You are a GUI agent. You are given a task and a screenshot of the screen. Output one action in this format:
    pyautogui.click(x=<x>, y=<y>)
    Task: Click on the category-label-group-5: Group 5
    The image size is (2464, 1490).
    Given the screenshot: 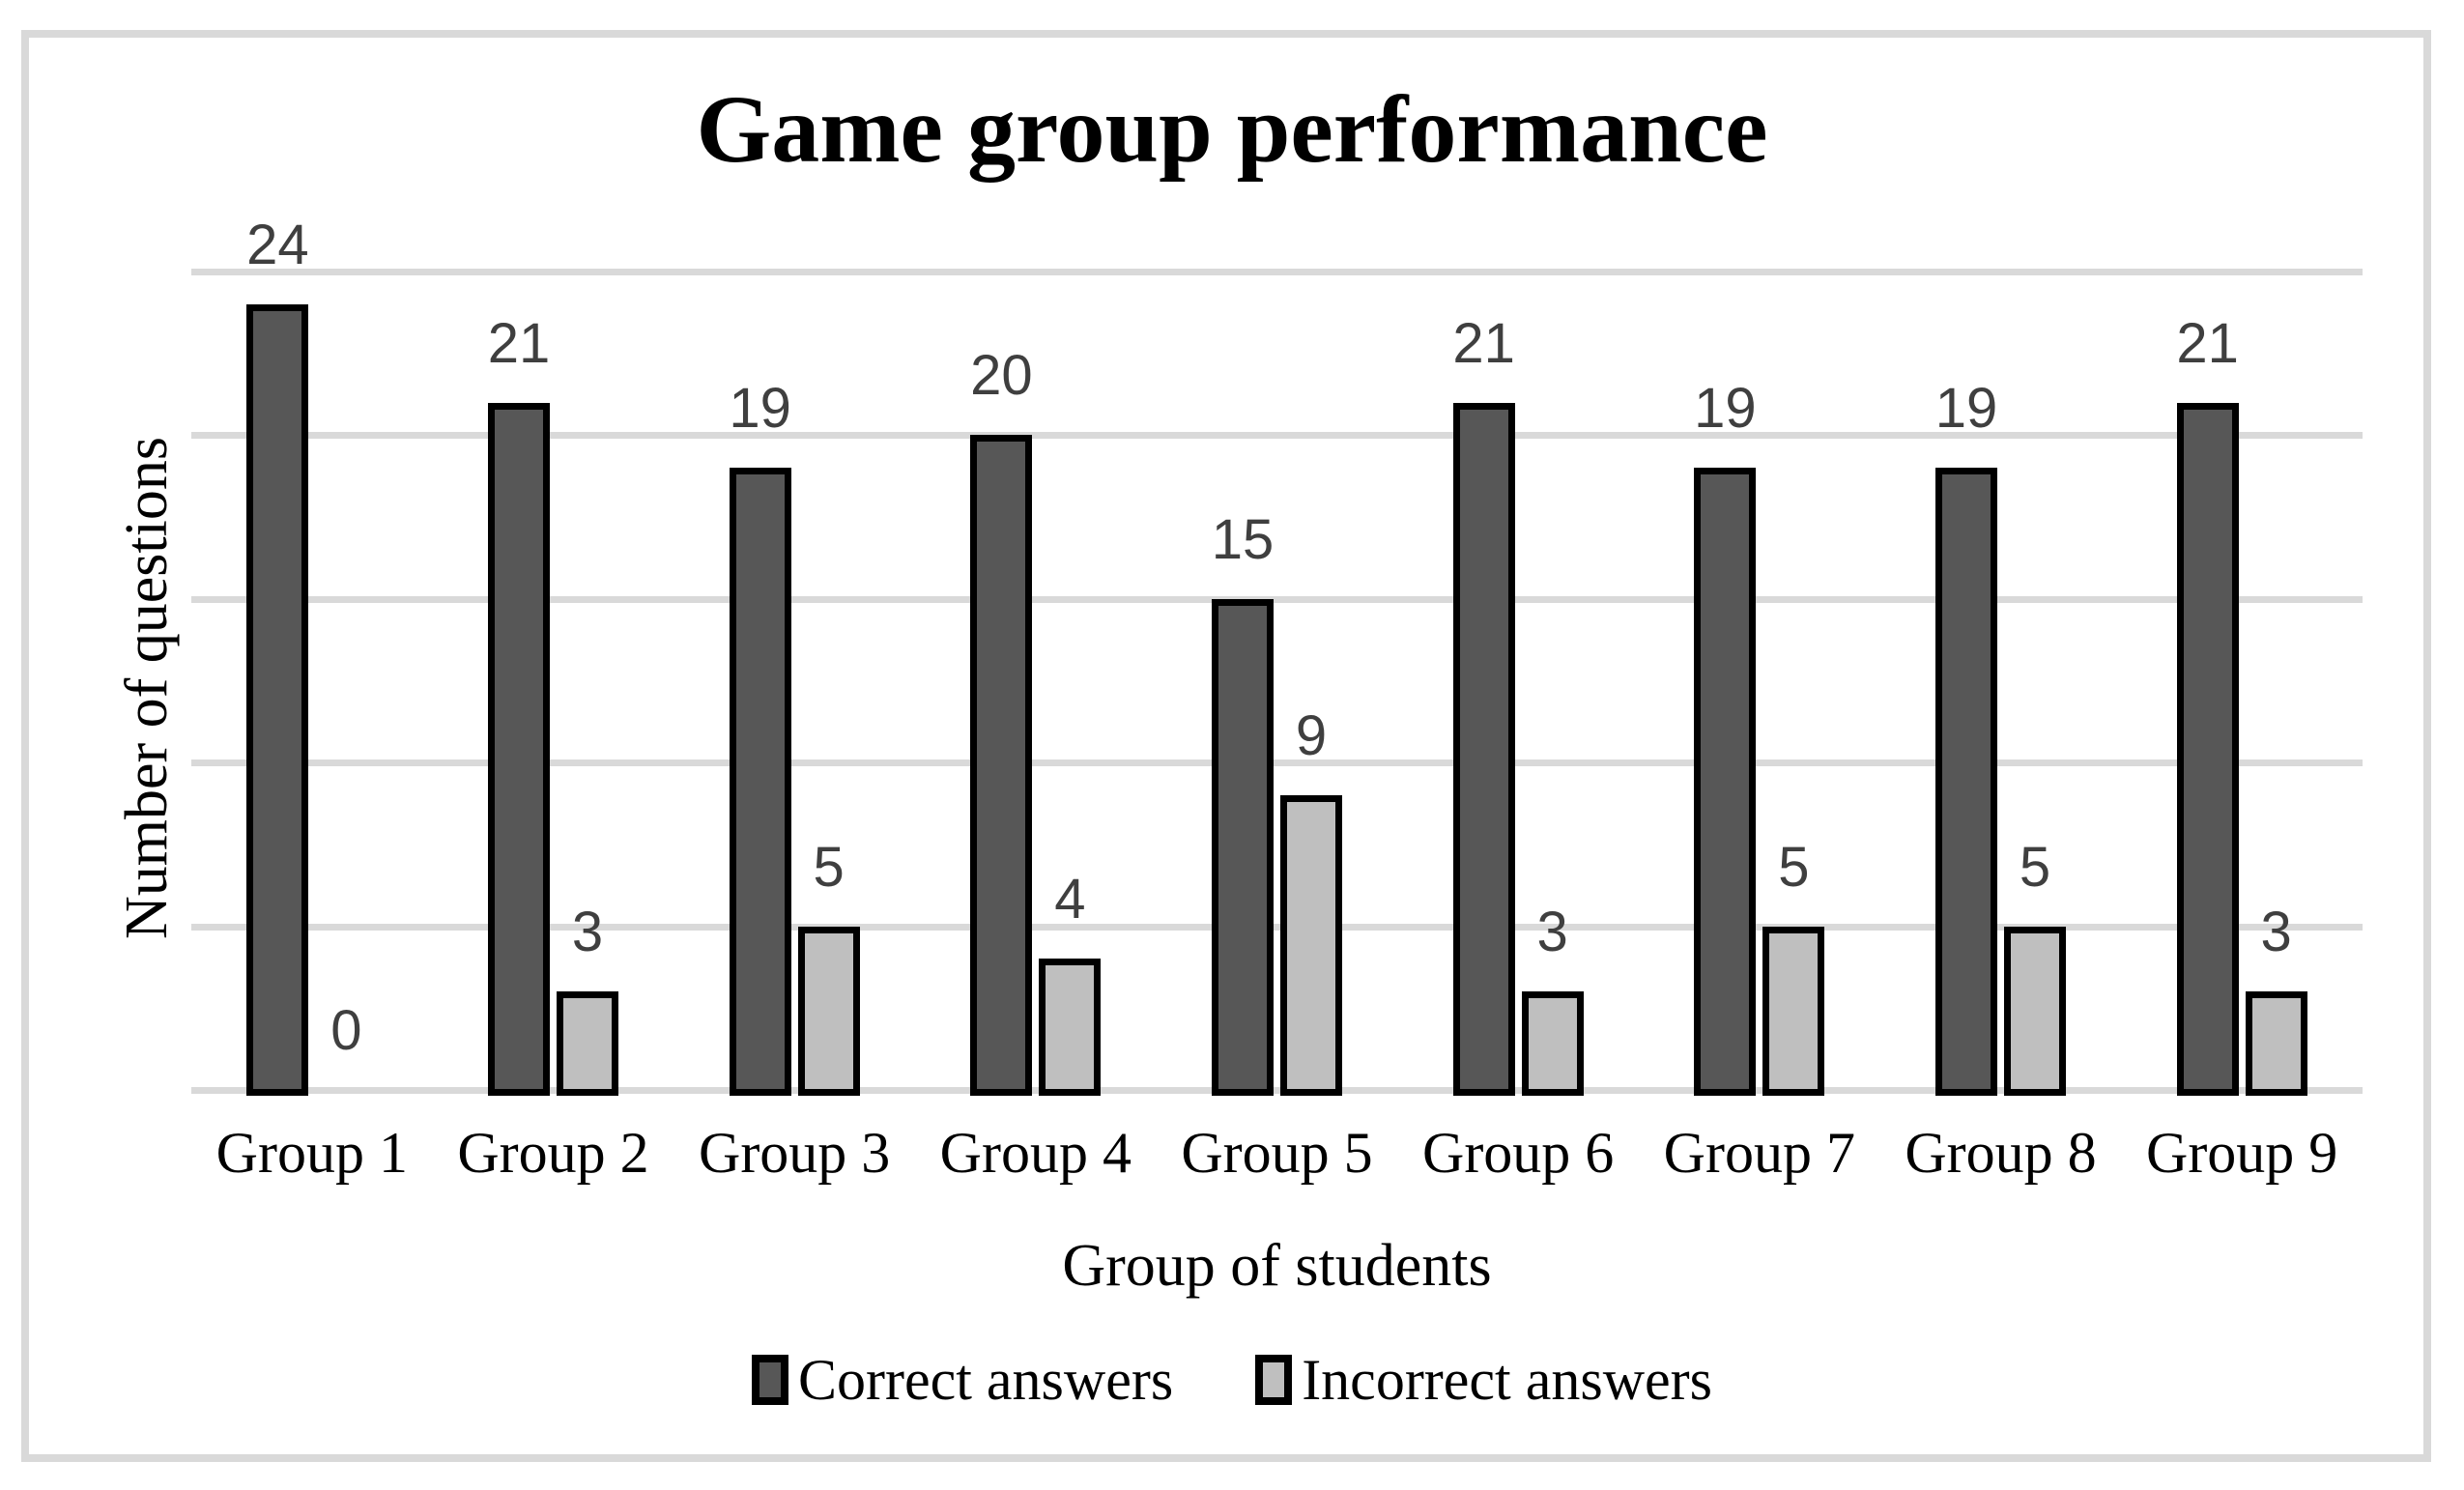 What is the action you would take?
    pyautogui.click(x=1277, y=1153)
    